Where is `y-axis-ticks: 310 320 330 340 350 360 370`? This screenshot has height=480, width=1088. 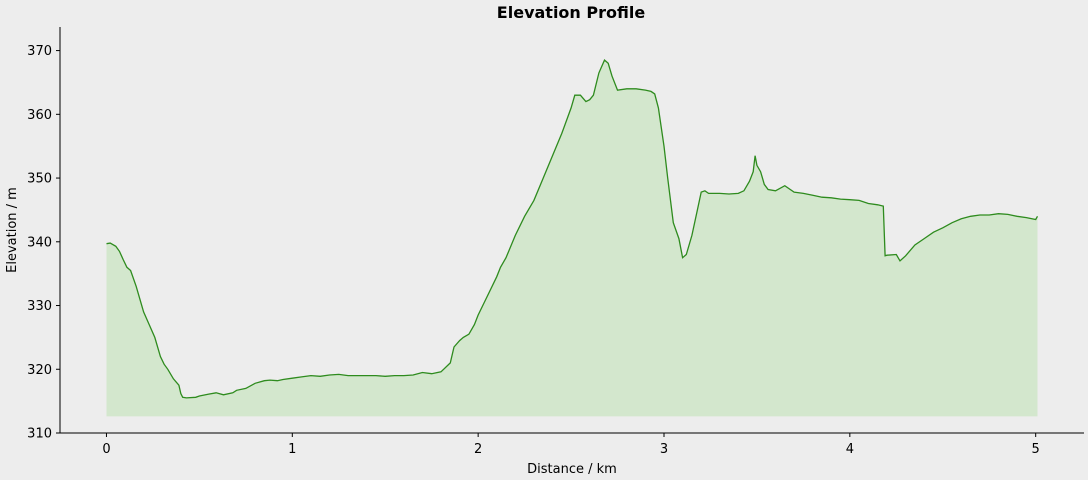 y-axis-ticks: 310 320 330 340 350 360 370 is located at coordinates (43, 243).